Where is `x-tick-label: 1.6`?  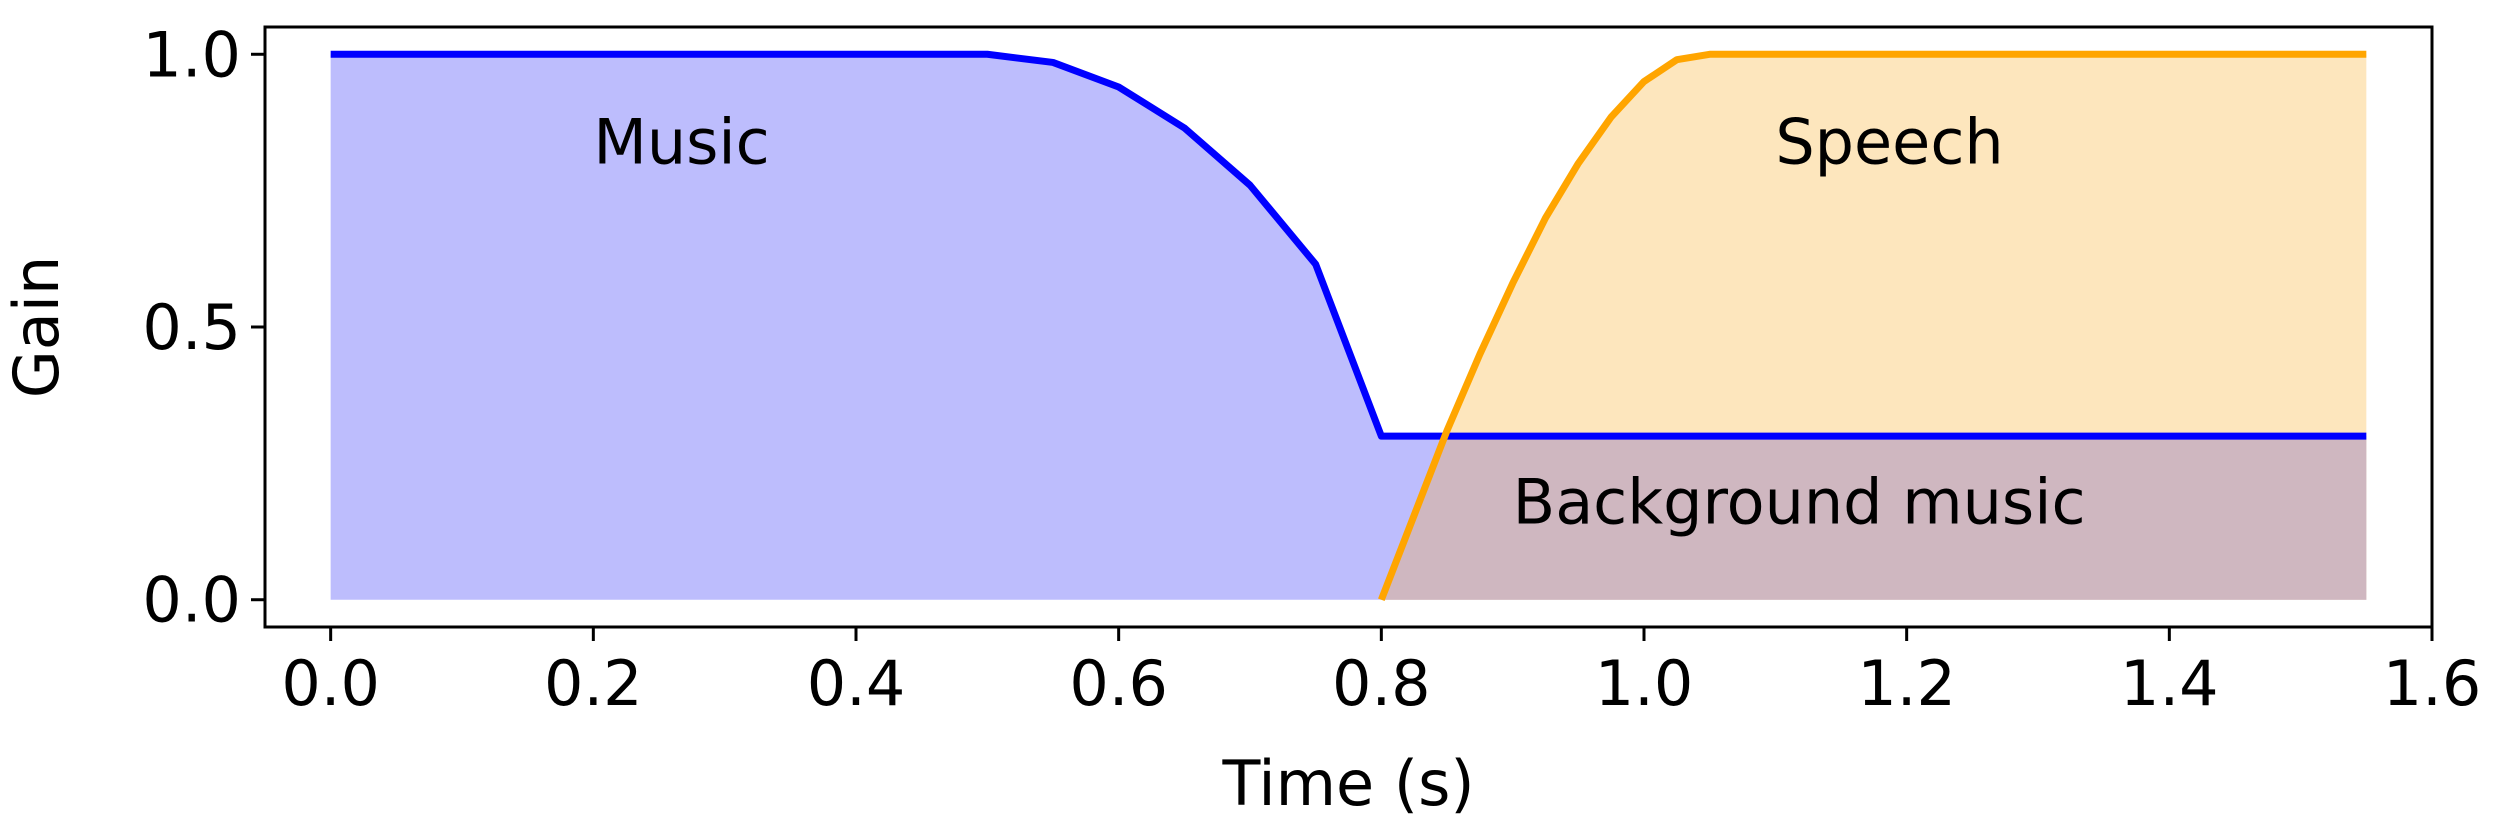
x-tick-label: 1.6 is located at coordinates (2432, 683).